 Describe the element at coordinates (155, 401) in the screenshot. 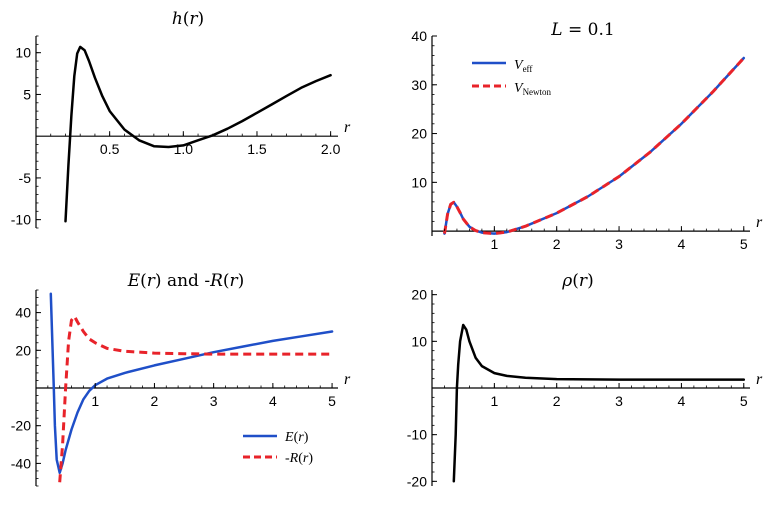

I see `x-tick-label-er: 2` at that location.